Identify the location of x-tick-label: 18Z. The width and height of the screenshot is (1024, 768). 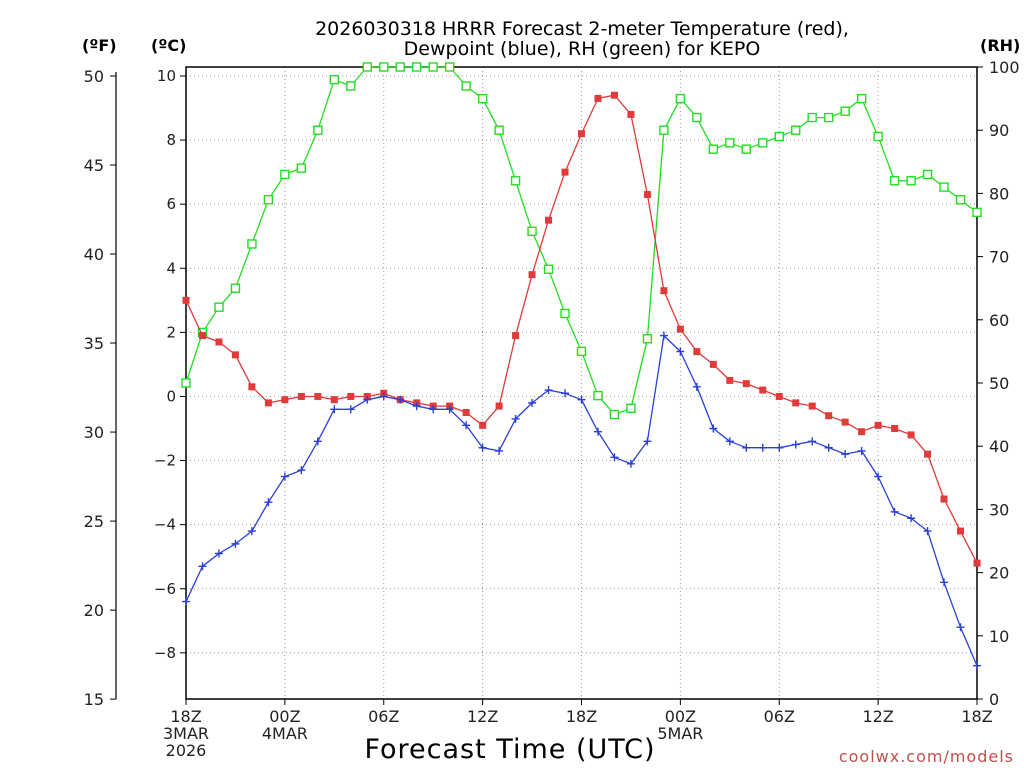
(185, 716).